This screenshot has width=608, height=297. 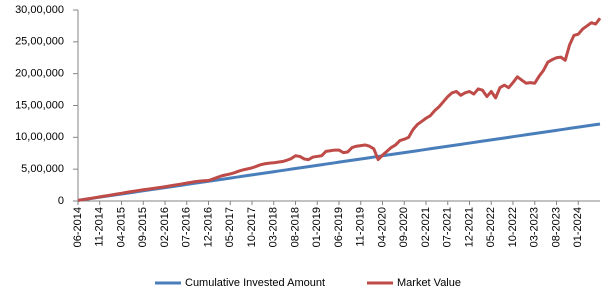 I want to click on x-tick-label: 11-2019, so click(x=361, y=227).